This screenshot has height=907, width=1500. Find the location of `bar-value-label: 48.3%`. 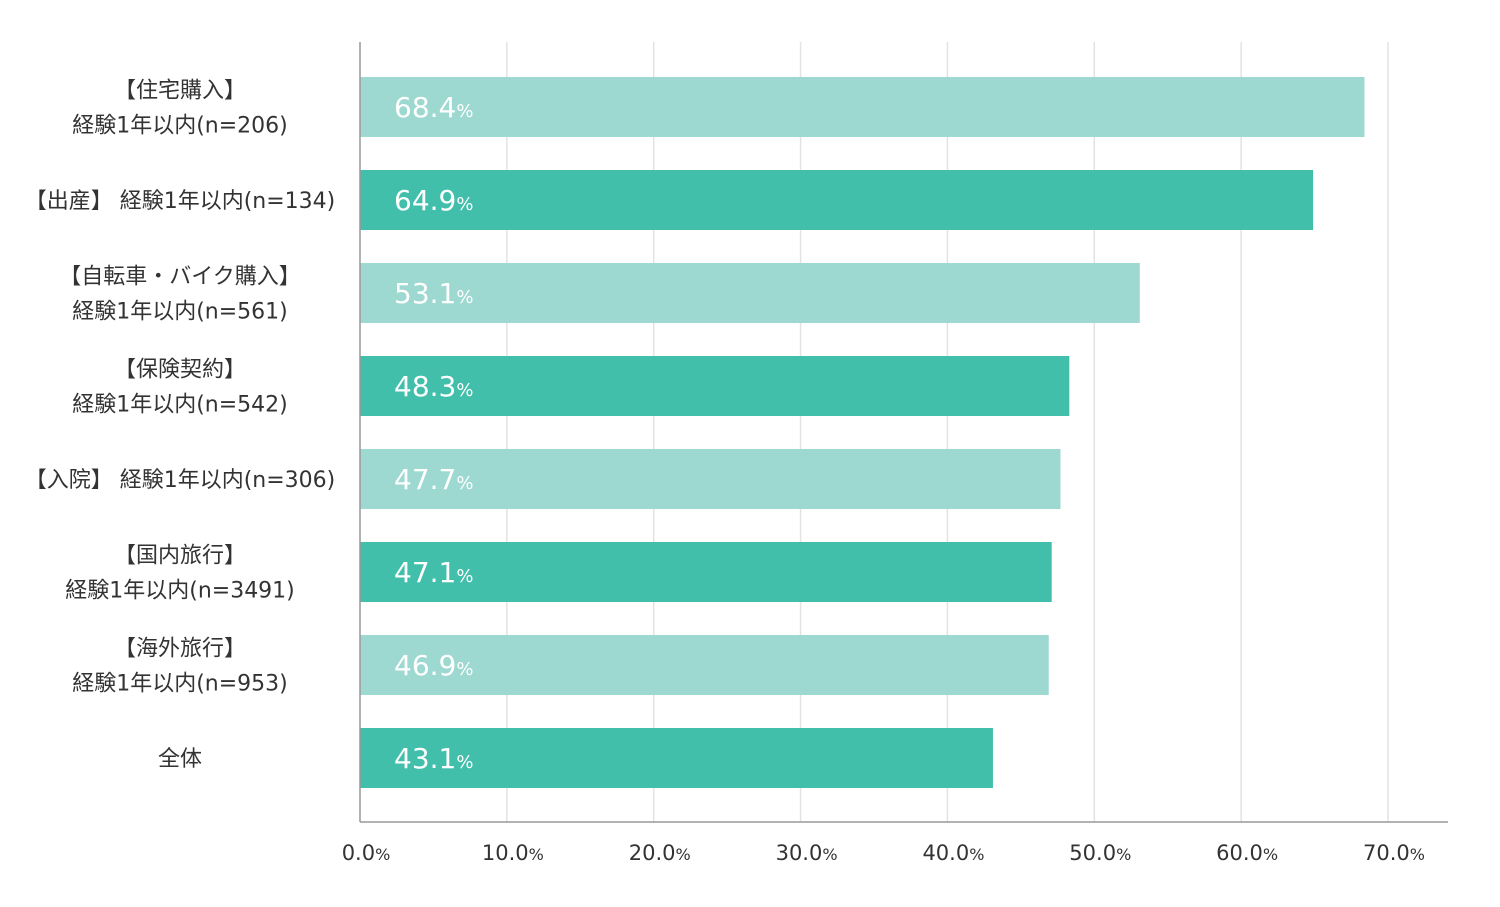

bar-value-label: 48.3% is located at coordinates (433, 386).